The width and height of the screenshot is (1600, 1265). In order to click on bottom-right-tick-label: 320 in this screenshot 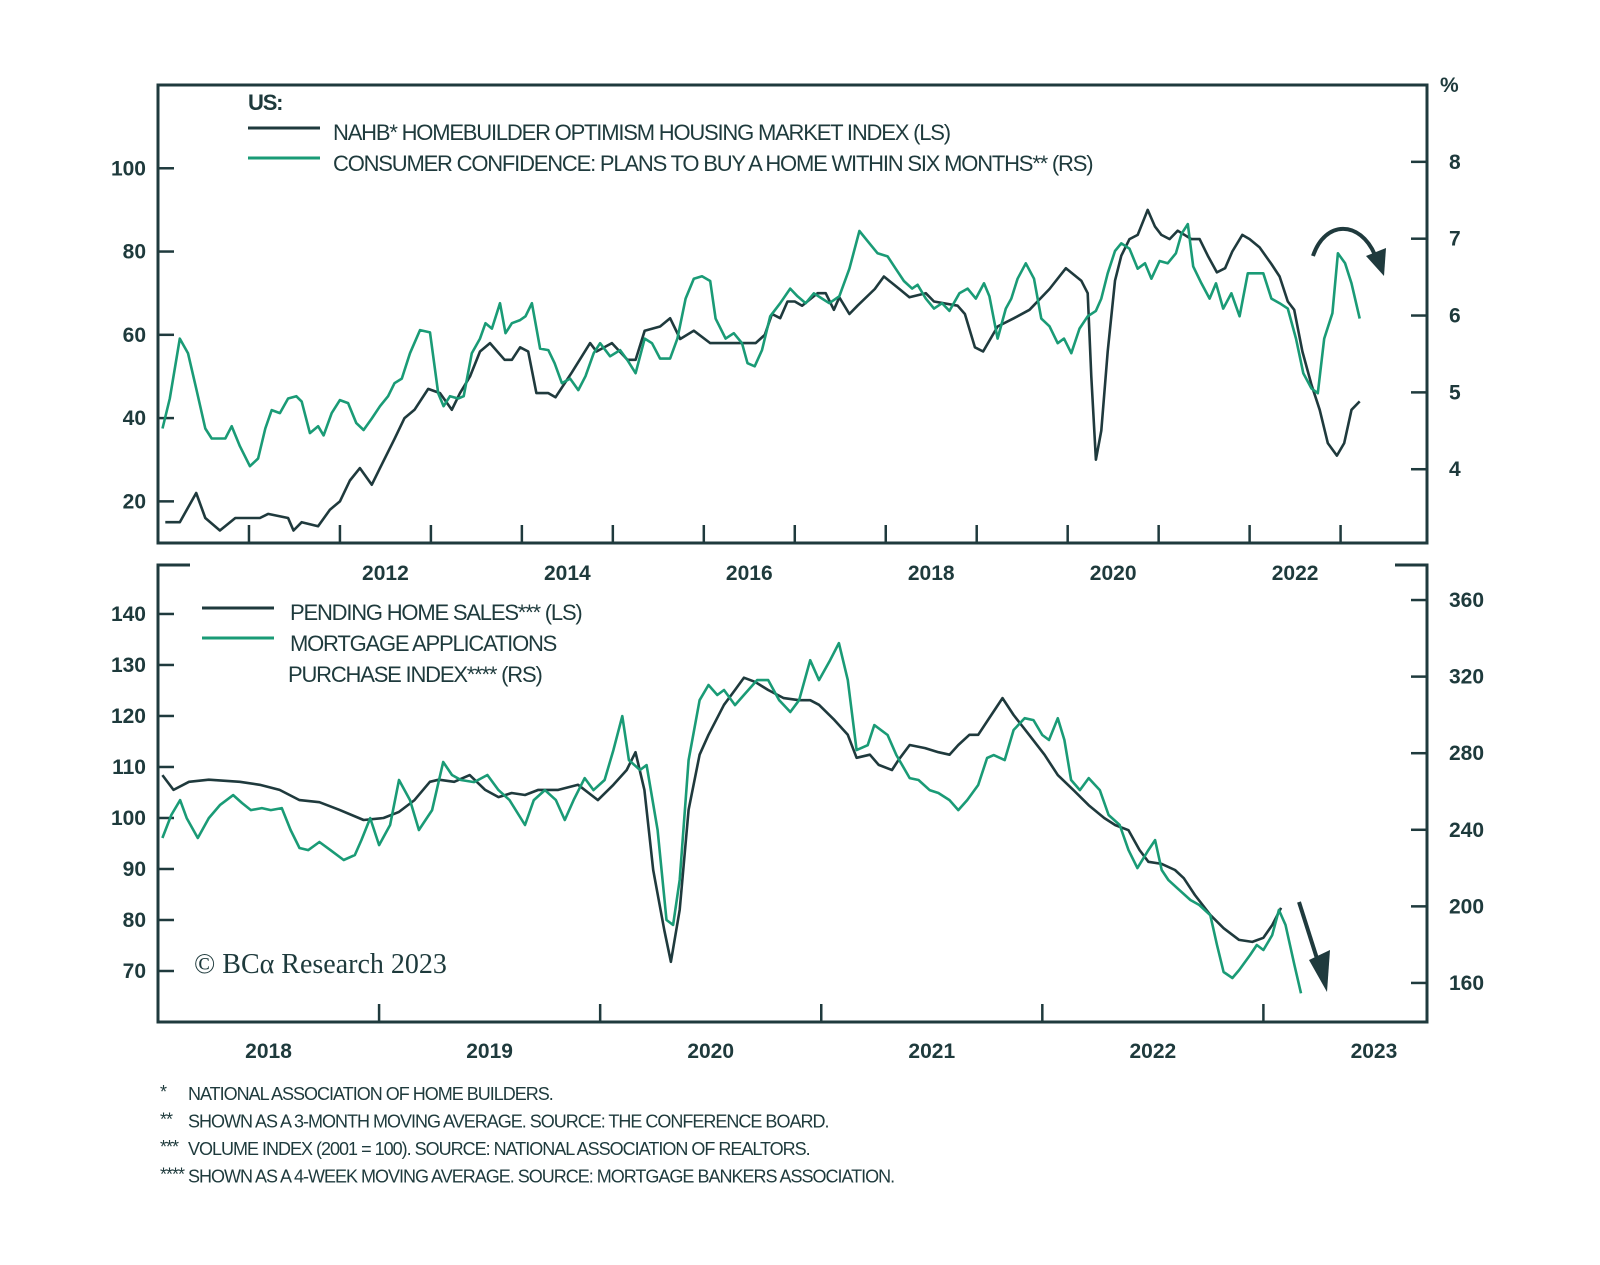, I will do `click(1466, 677)`.